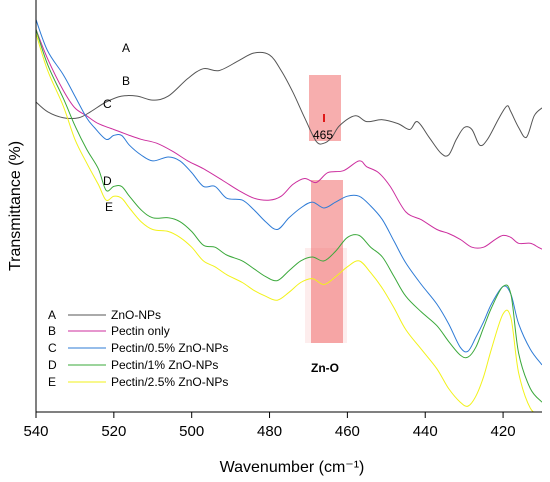 Image resolution: width=550 pixels, height=482 pixels. What do you see at coordinates (52, 331) in the screenshot?
I see `legend-letter-b: B` at bounding box center [52, 331].